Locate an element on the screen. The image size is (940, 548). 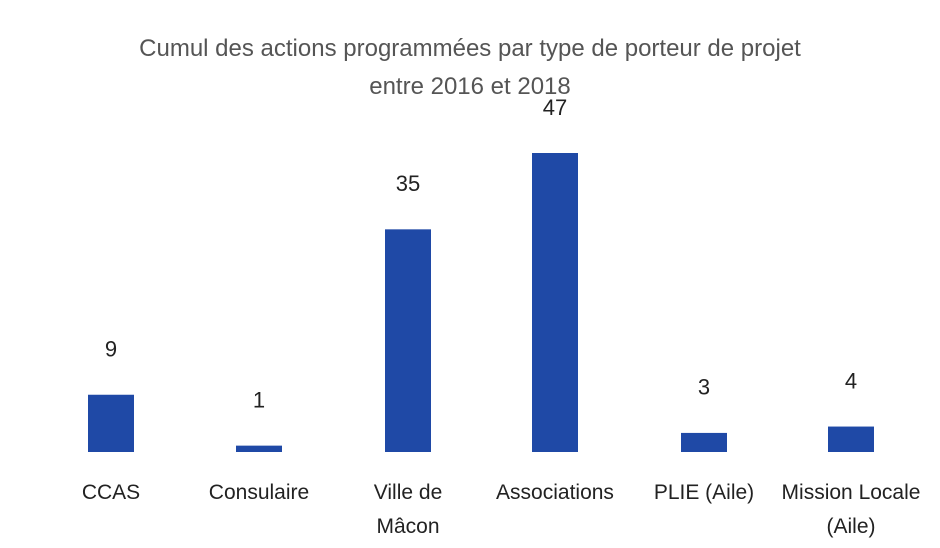
x-tick-label: Mission Locale (Aile) is located at coordinates (851, 509).